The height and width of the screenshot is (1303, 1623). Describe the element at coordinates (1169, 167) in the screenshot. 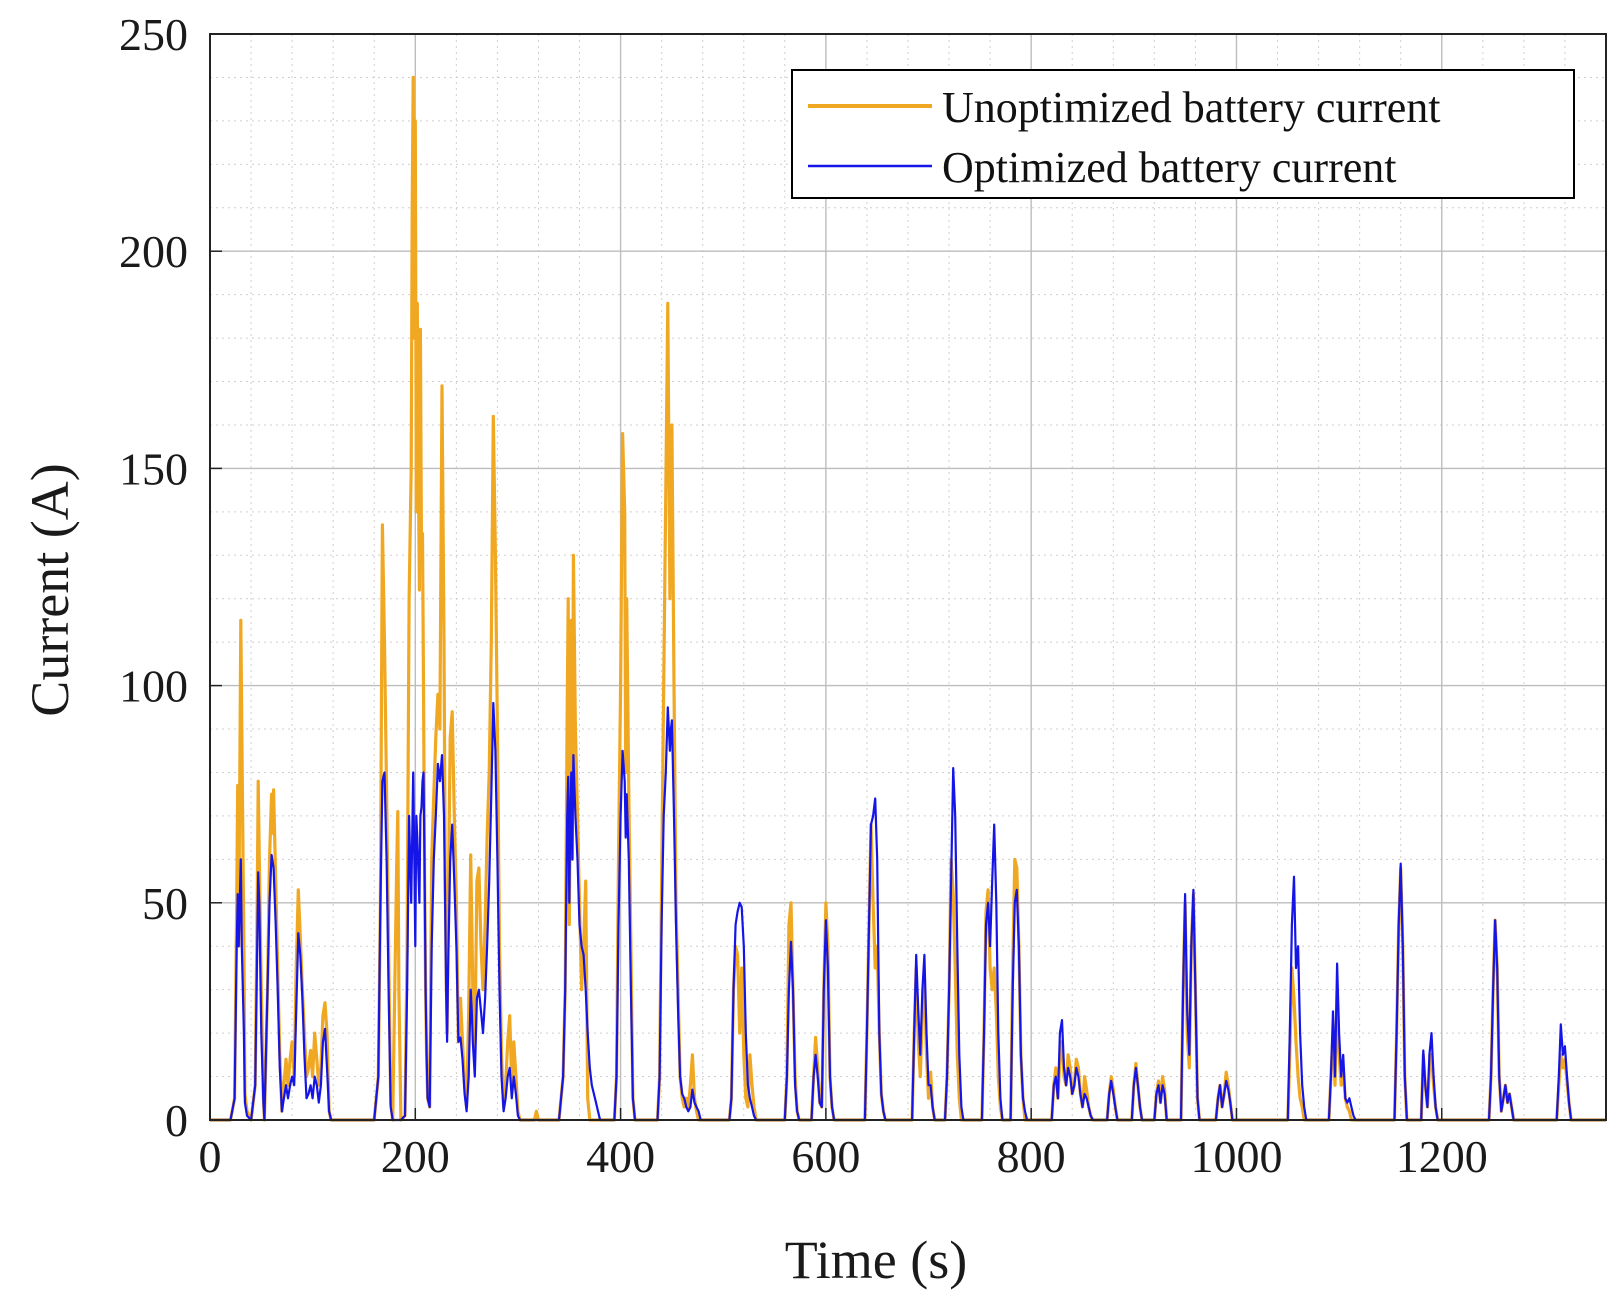

I see `legend-label-optimized: Optimized battery current` at that location.